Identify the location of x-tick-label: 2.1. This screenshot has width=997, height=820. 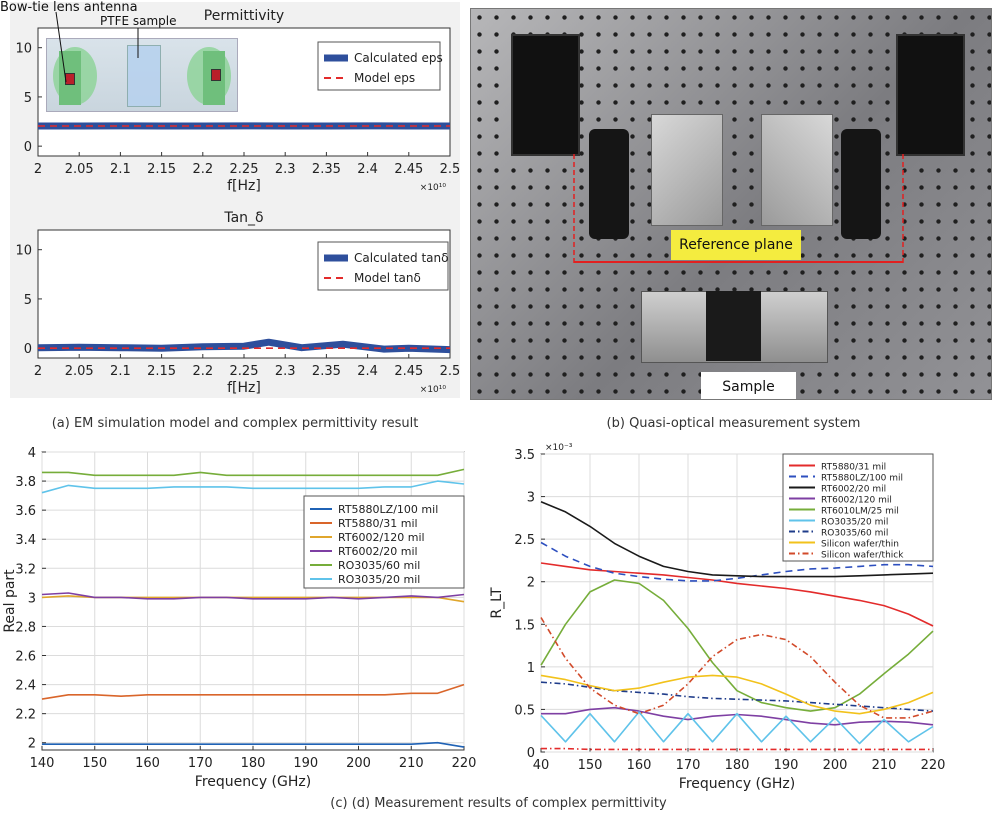
(120, 371).